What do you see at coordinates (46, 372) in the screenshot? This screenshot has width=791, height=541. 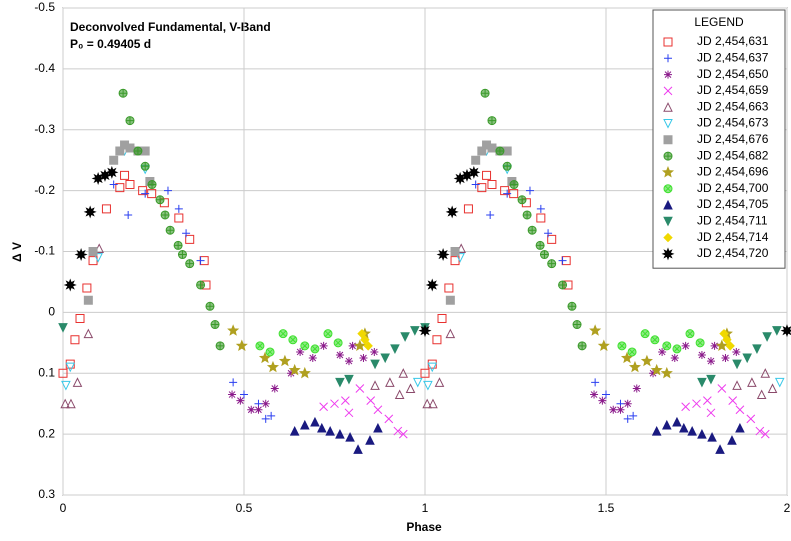 I see `y-tick-label: 0.1` at bounding box center [46, 372].